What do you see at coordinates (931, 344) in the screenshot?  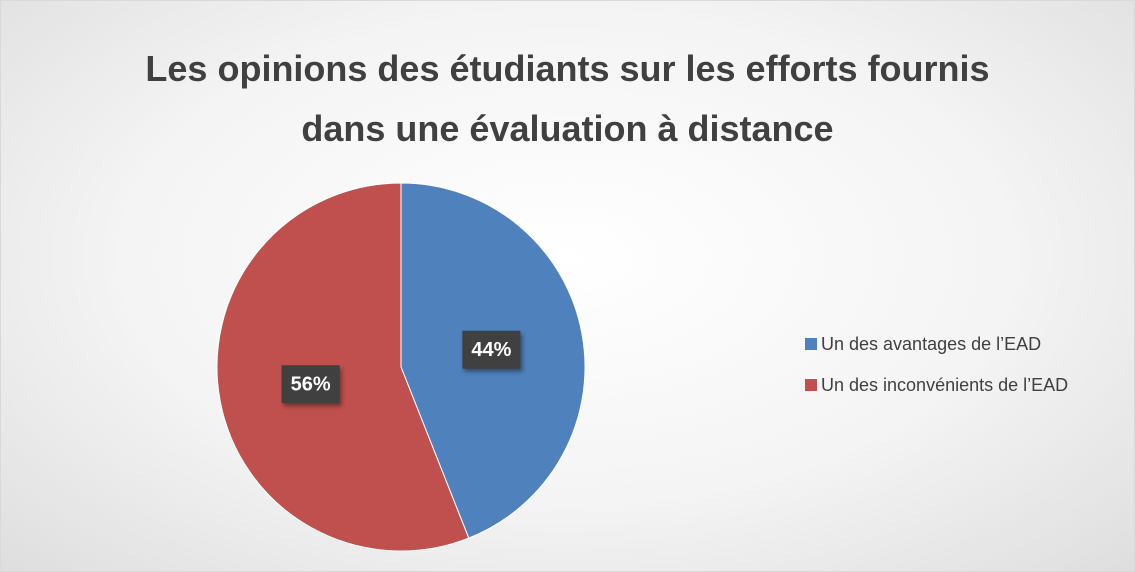 I see `legend-label: Un des avantages de l’EAD` at bounding box center [931, 344].